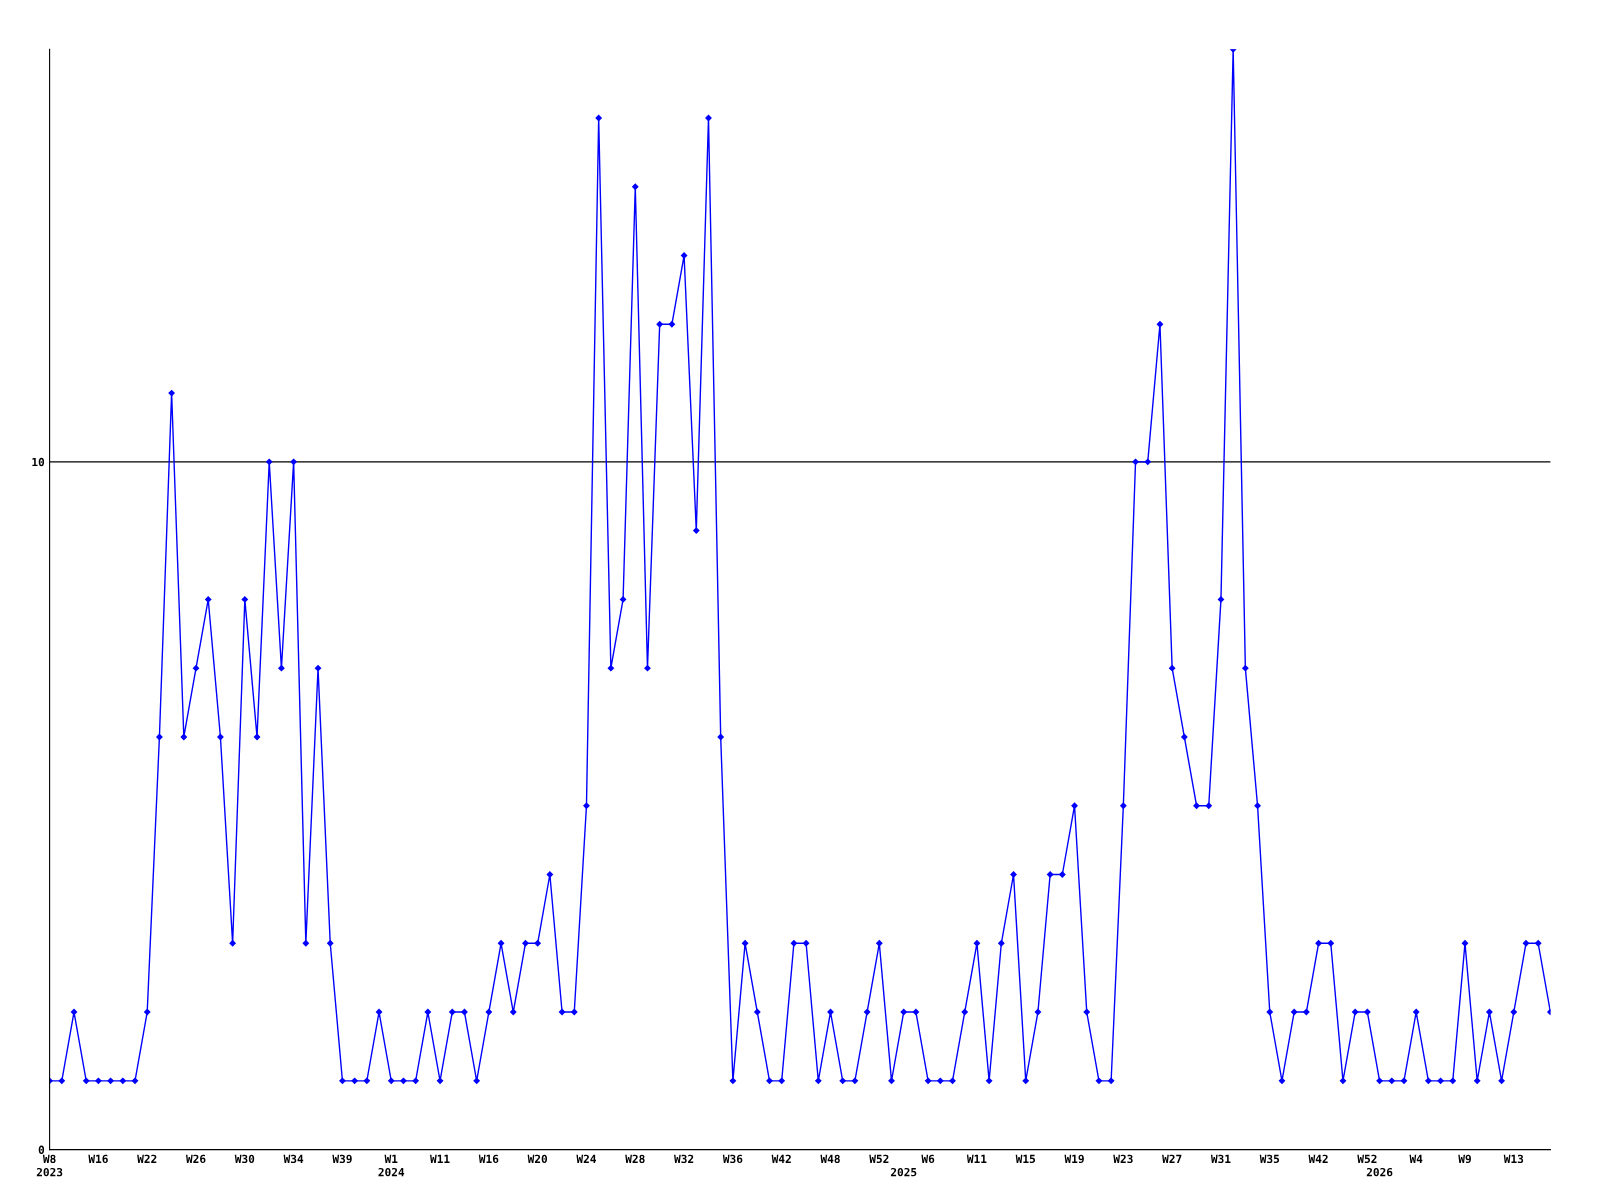  What do you see at coordinates (1464, 1159) in the screenshot?
I see `x-tick-label: W9` at bounding box center [1464, 1159].